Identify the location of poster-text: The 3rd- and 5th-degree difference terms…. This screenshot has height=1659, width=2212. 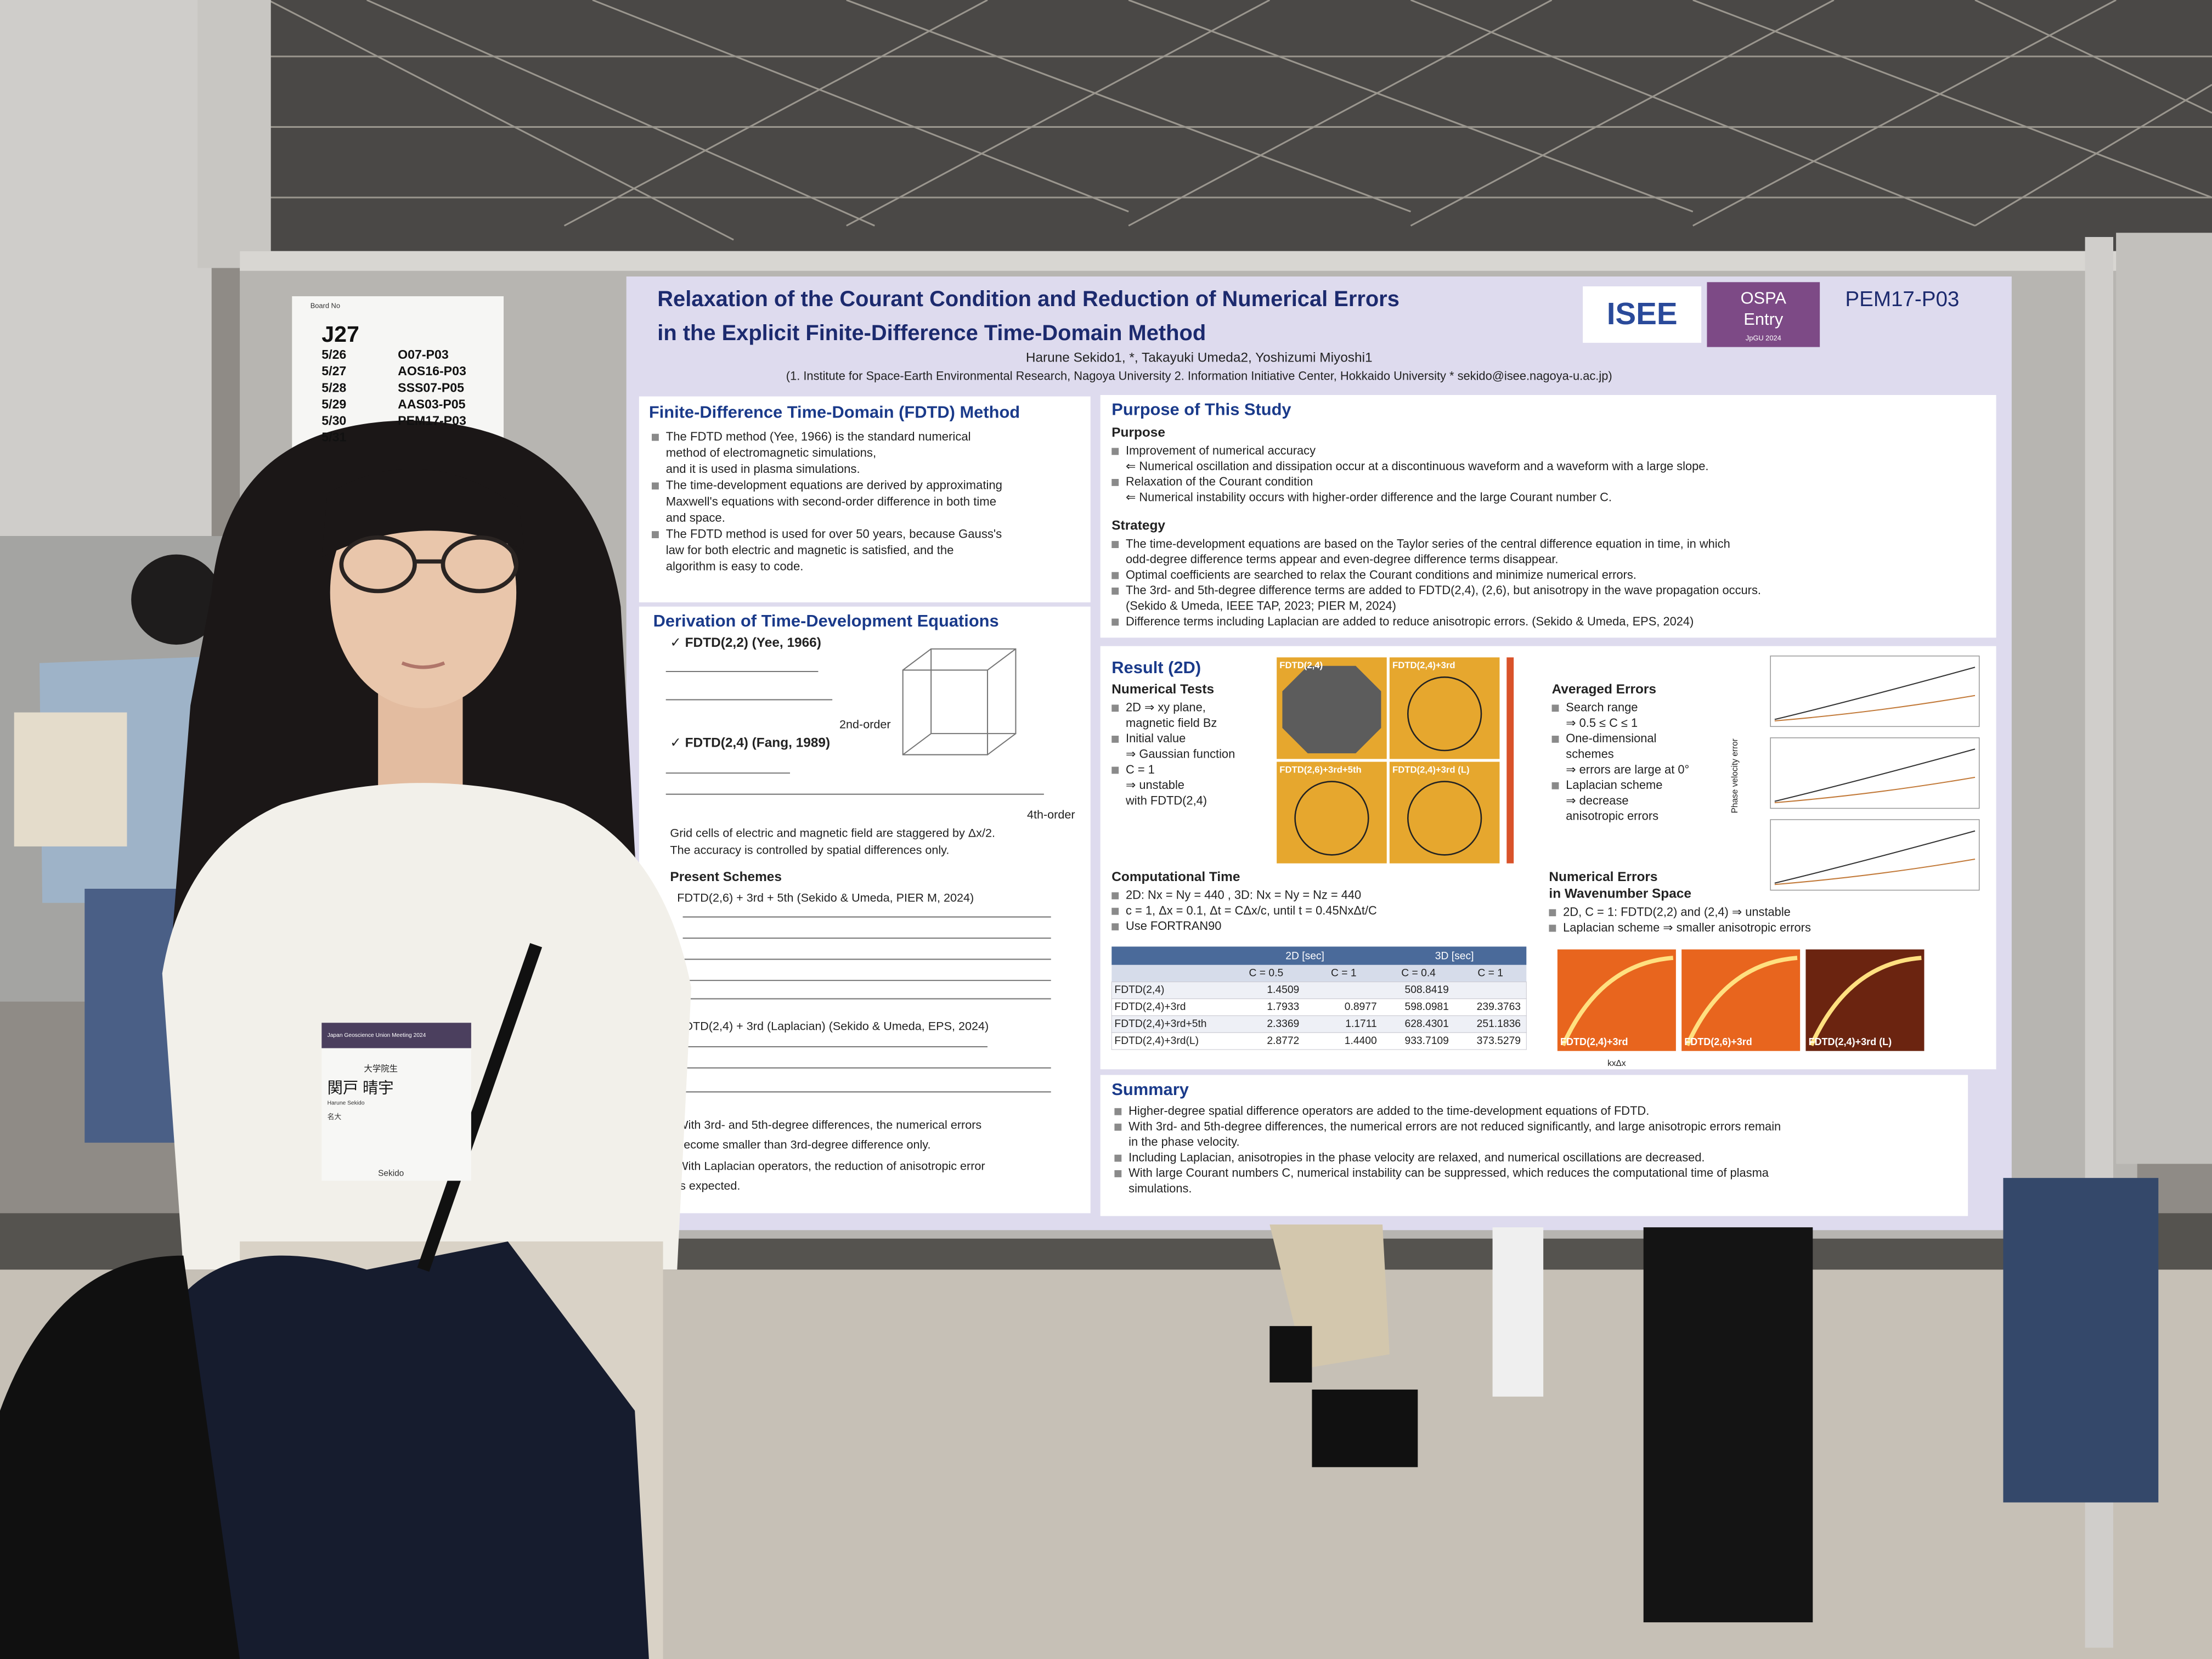
(1444, 590).